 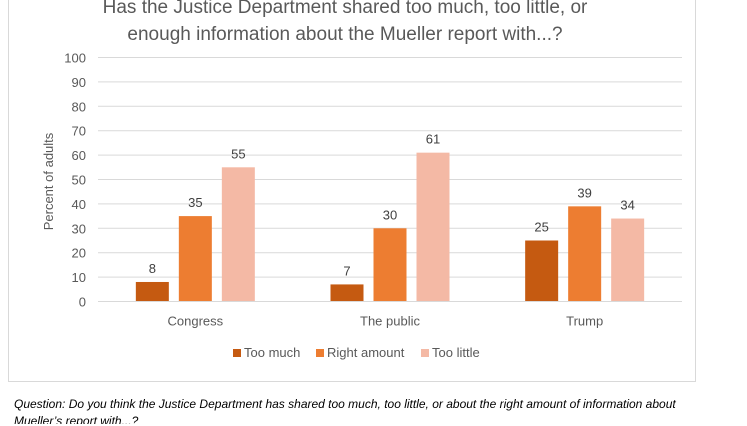 I want to click on y-tick-label: 90, so click(x=79, y=82).